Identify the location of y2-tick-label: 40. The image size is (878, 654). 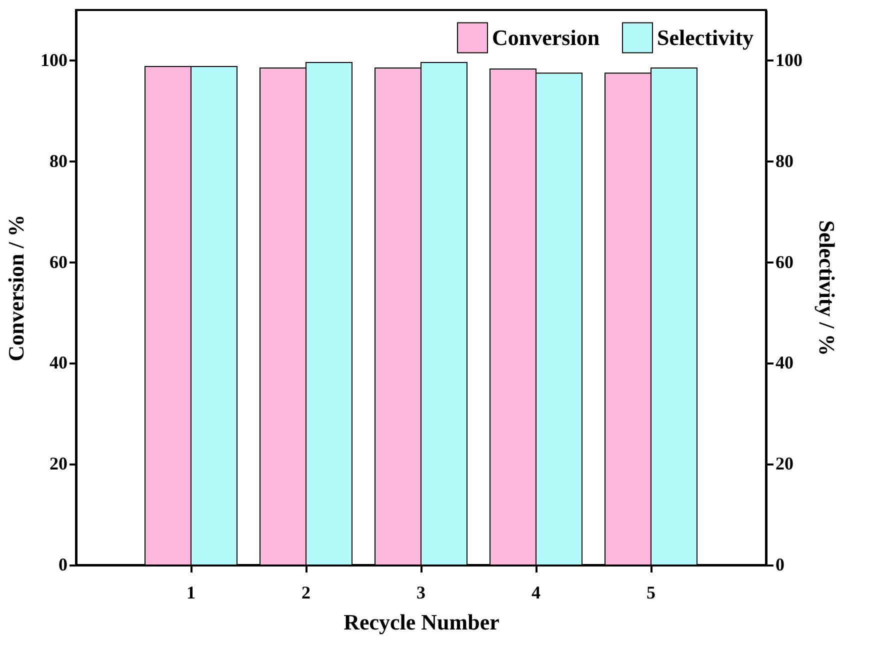
(785, 362).